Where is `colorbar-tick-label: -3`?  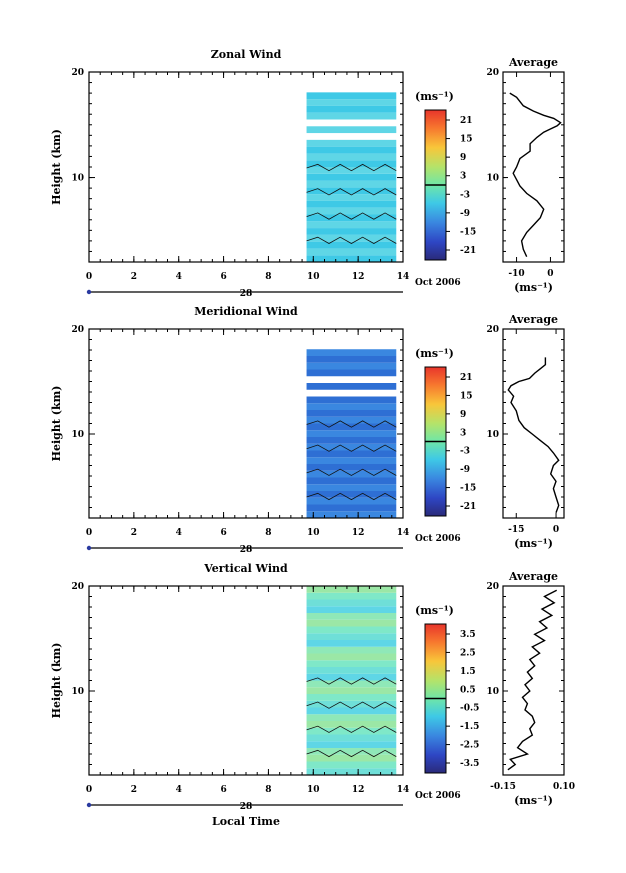 colorbar-tick-label: -3 is located at coordinates (465, 452).